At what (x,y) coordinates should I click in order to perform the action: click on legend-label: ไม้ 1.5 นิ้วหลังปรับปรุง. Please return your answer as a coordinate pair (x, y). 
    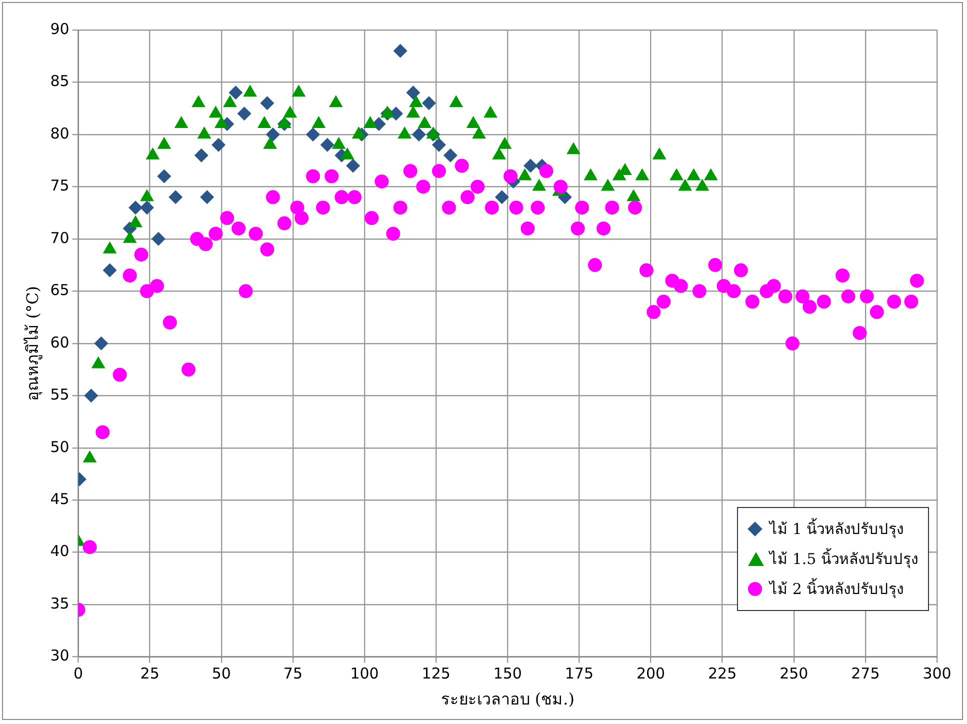
    Looking at the image, I should click on (844, 558).